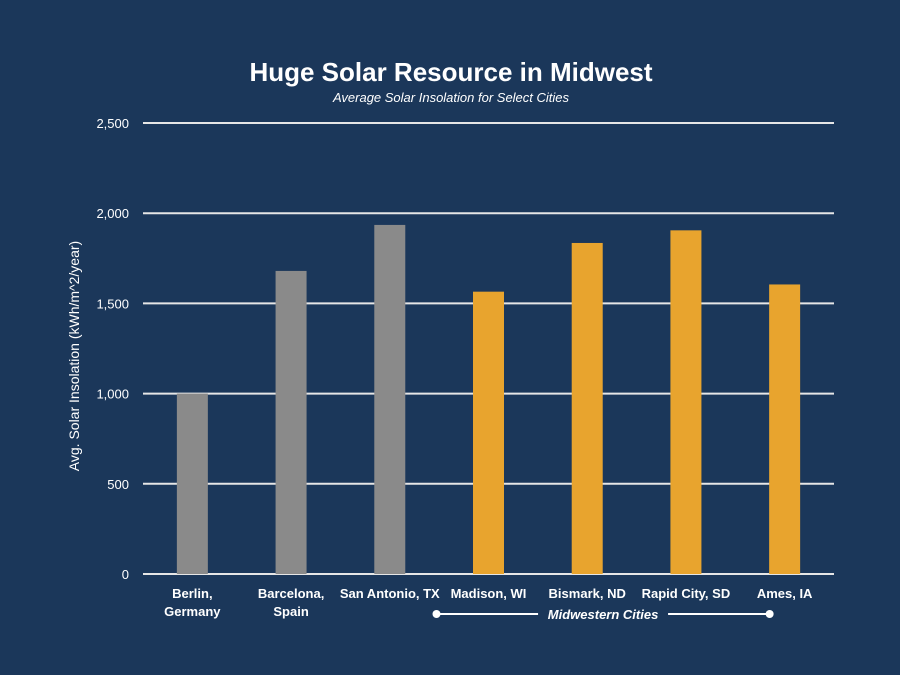 The height and width of the screenshot is (675, 900). I want to click on group-bracket-dot-right, so click(769, 614).